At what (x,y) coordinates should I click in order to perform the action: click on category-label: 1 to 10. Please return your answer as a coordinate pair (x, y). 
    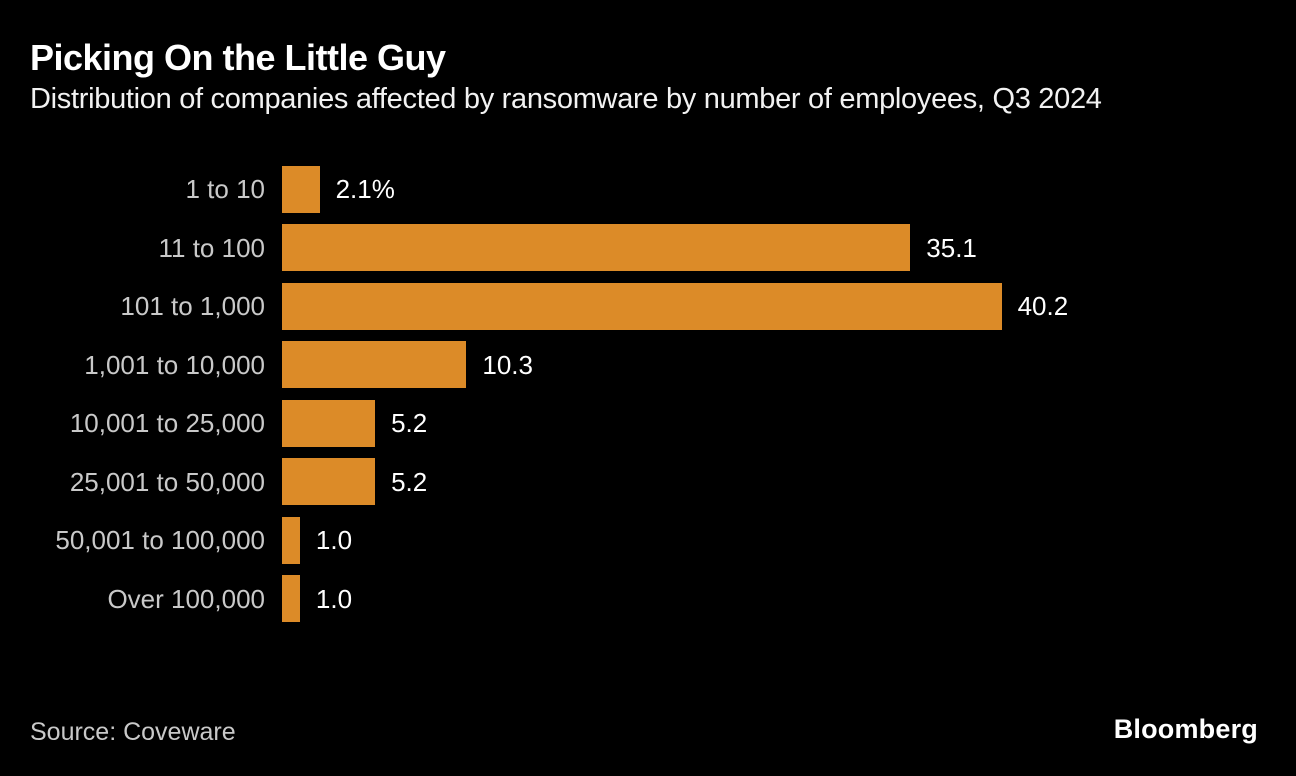
    Looking at the image, I should click on (225, 189).